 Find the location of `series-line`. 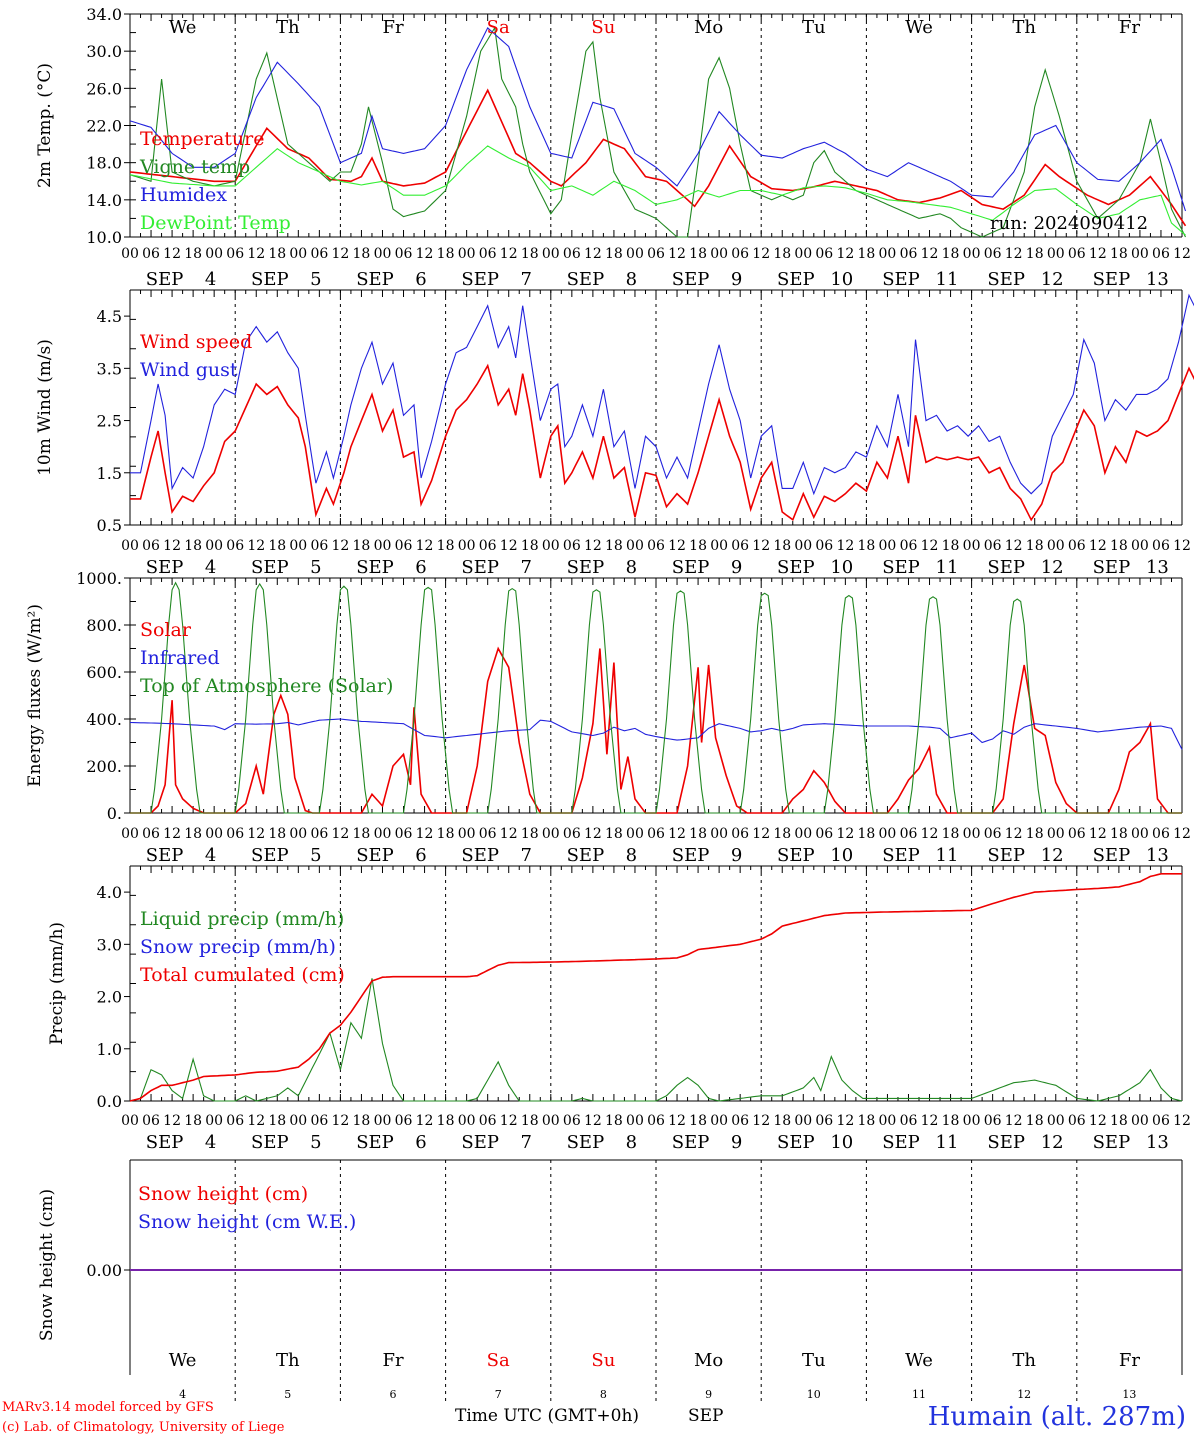

series-line is located at coordinates (657, 132).